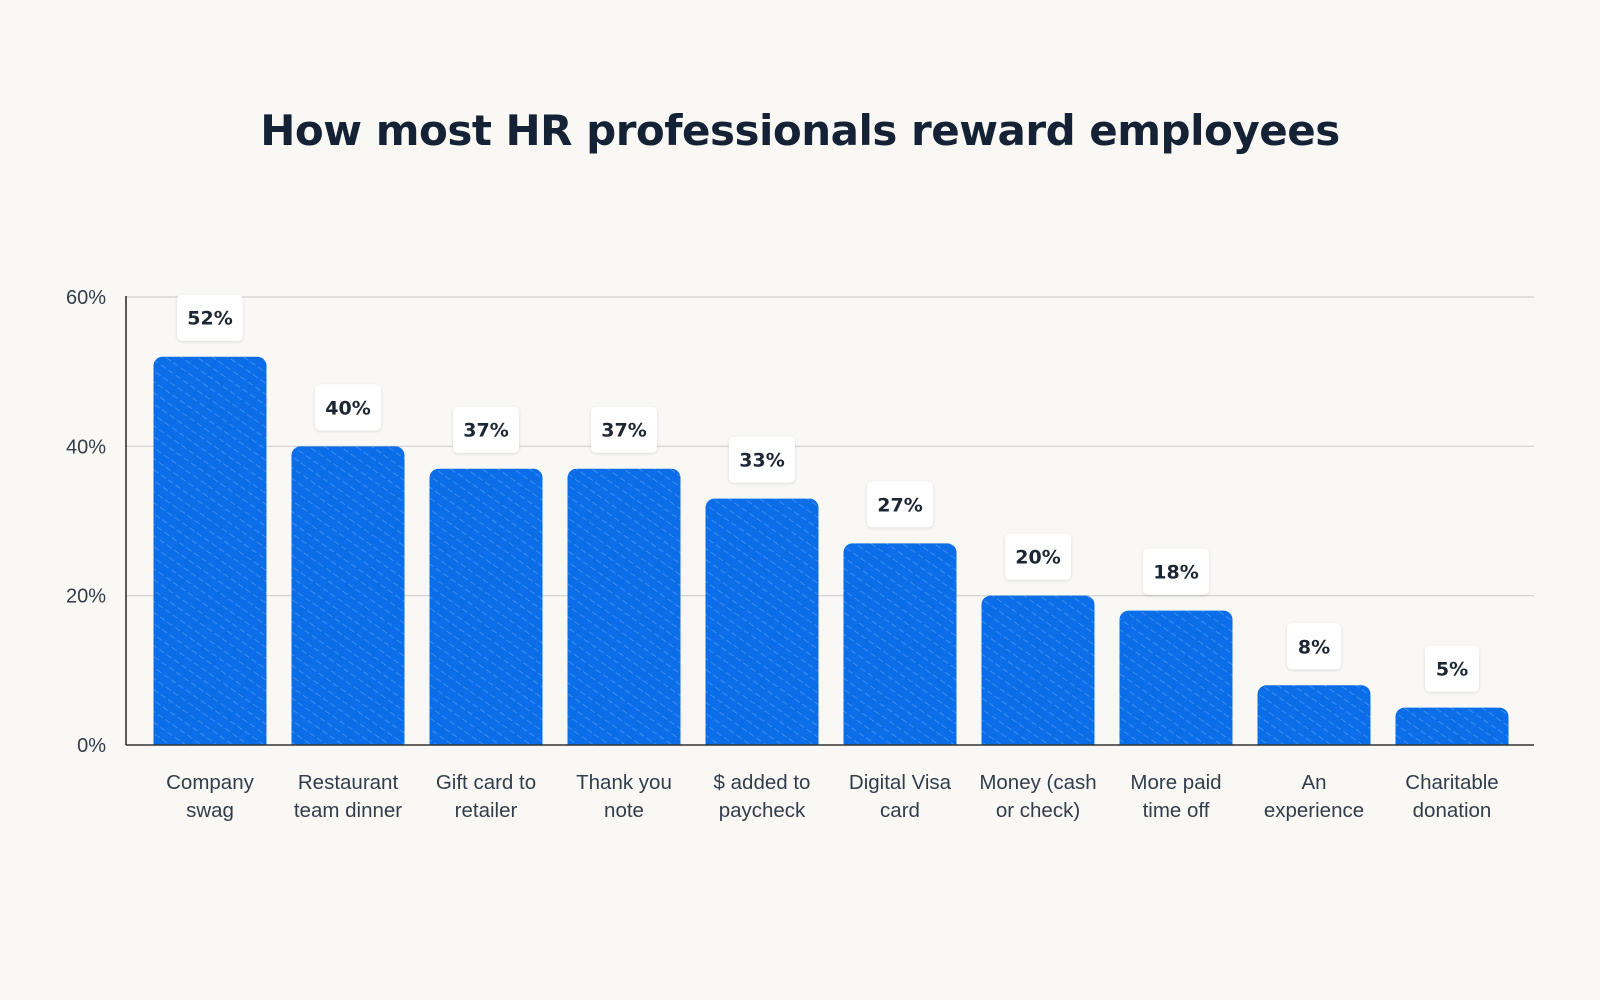 The width and height of the screenshot is (1600, 1000). What do you see at coordinates (86, 298) in the screenshot?
I see `y-tick-label: 60%` at bounding box center [86, 298].